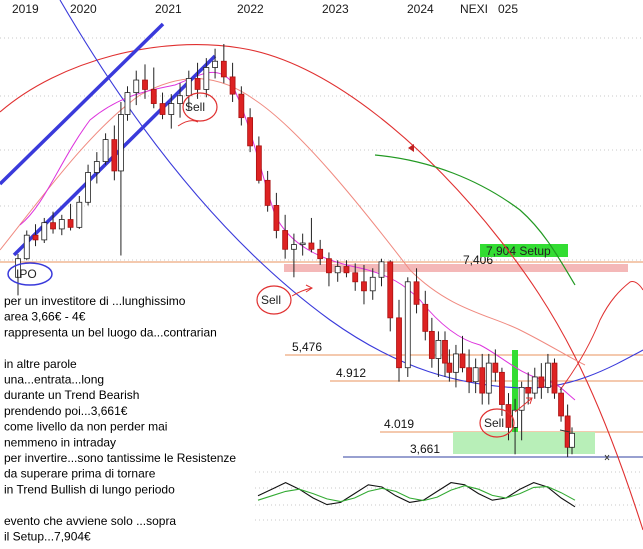  I want to click on comment-line: evento che avviene solo ...sopra, so click(90, 521).